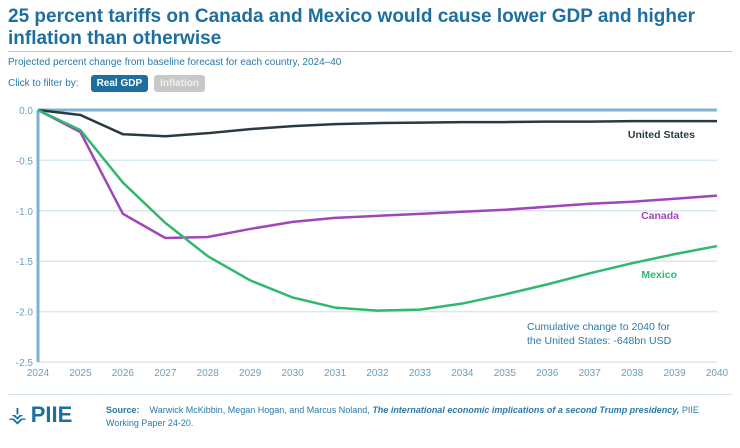  Describe the element at coordinates (123, 410) in the screenshot. I see `source-label: Source:` at that location.